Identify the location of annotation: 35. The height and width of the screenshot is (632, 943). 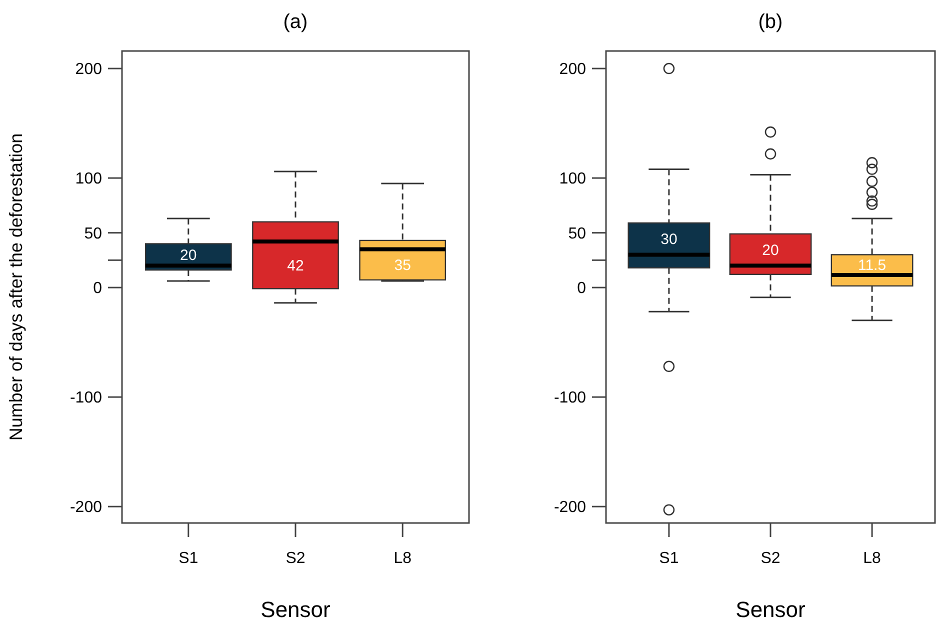
(402, 265).